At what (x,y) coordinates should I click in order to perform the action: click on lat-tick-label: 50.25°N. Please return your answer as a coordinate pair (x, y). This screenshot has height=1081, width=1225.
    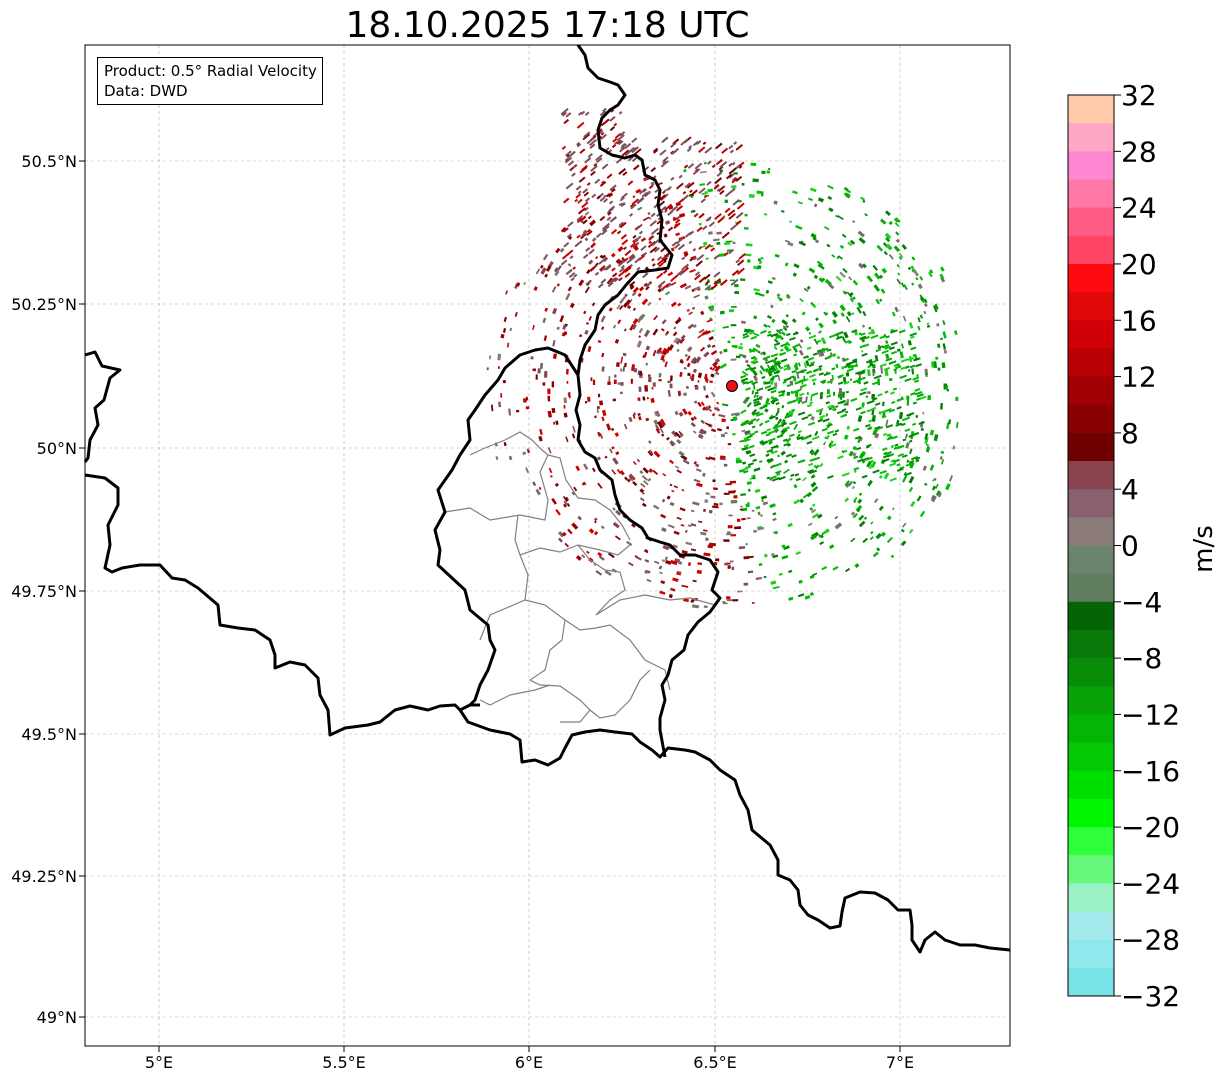
    Looking at the image, I should click on (44, 304).